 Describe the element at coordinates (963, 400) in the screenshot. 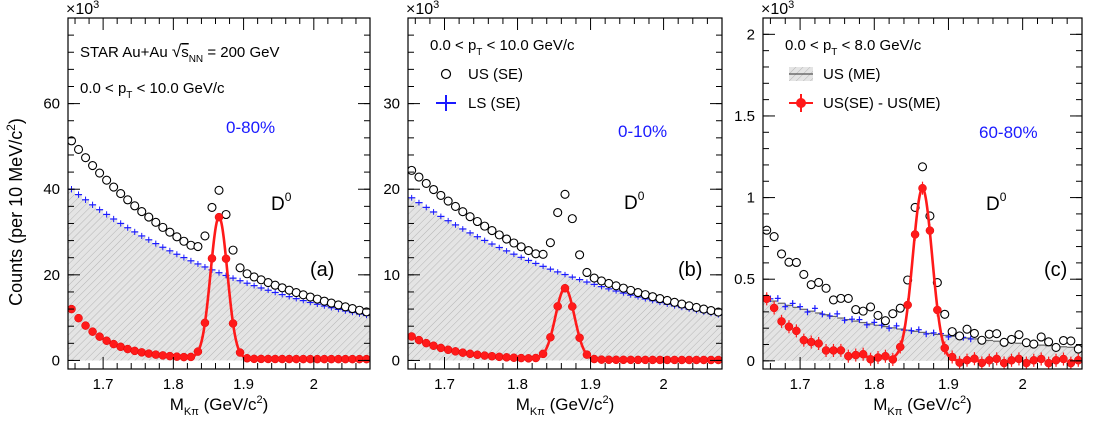

I see `x-axis-title-sup: 2` at that location.